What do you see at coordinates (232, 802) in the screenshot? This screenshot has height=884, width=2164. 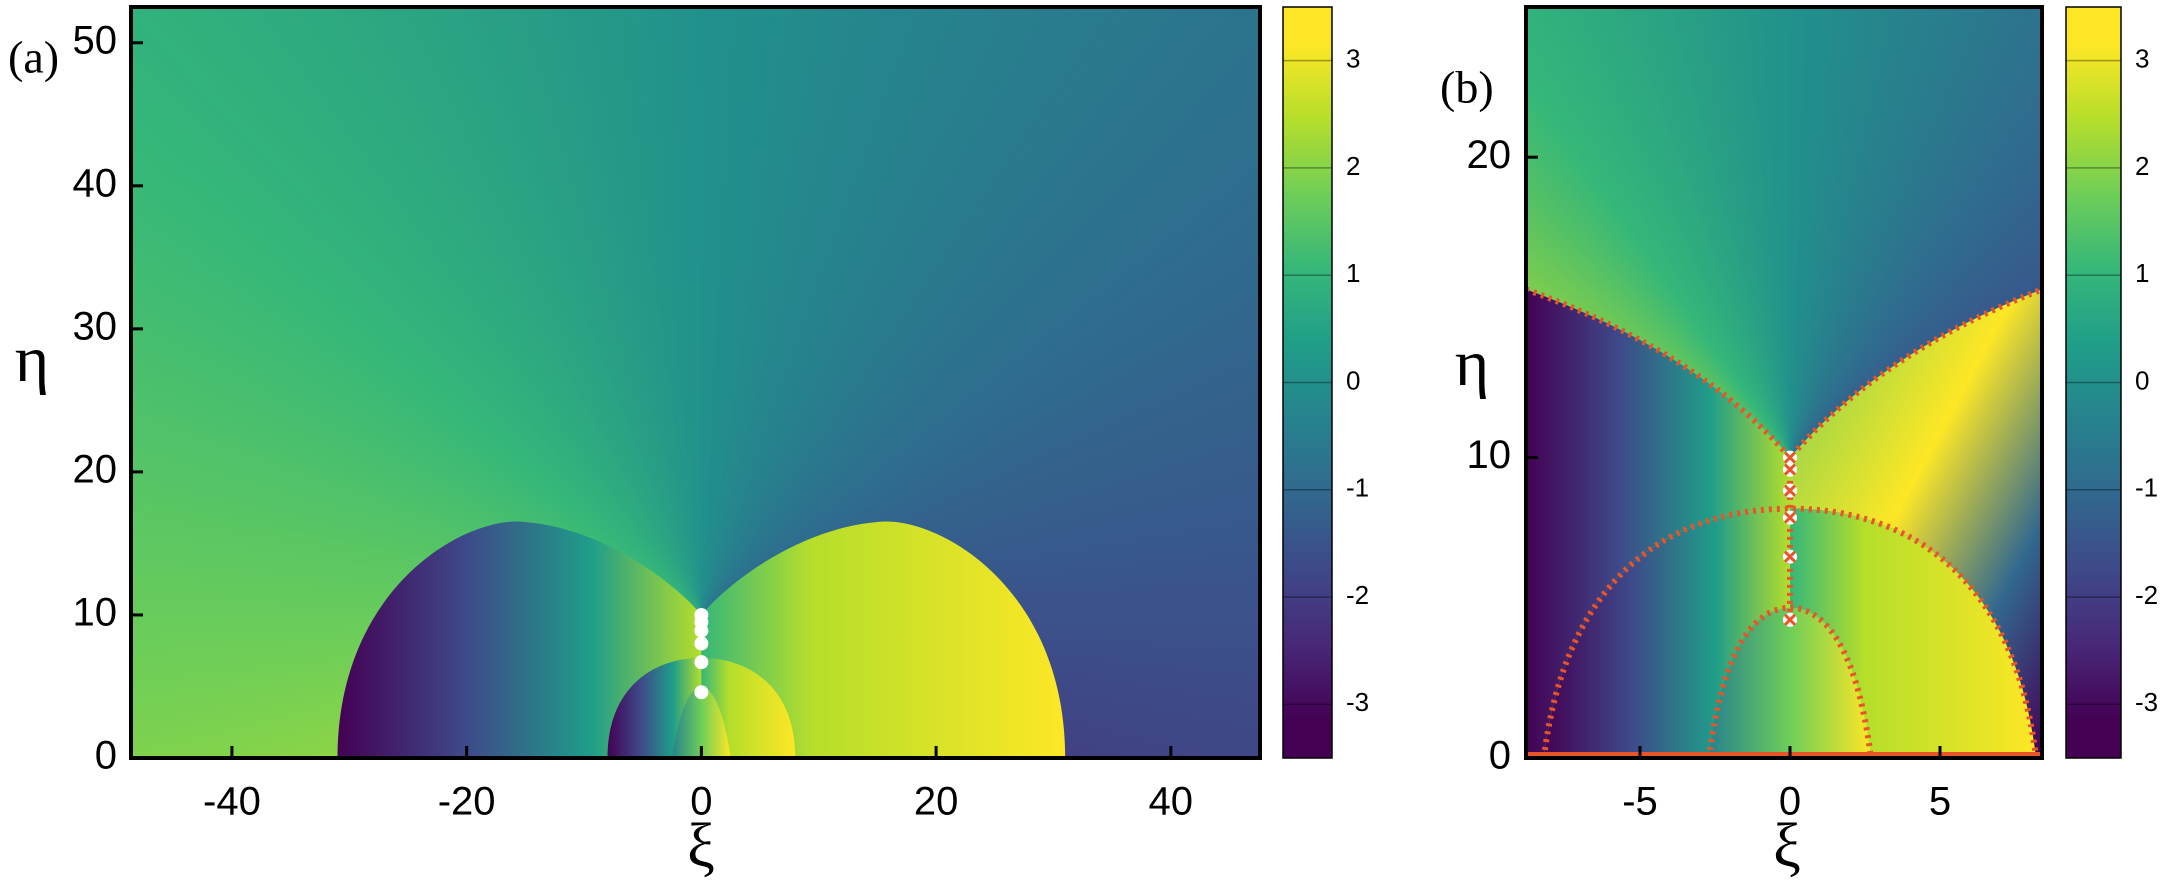 I see `x-tick-label: -40` at bounding box center [232, 802].